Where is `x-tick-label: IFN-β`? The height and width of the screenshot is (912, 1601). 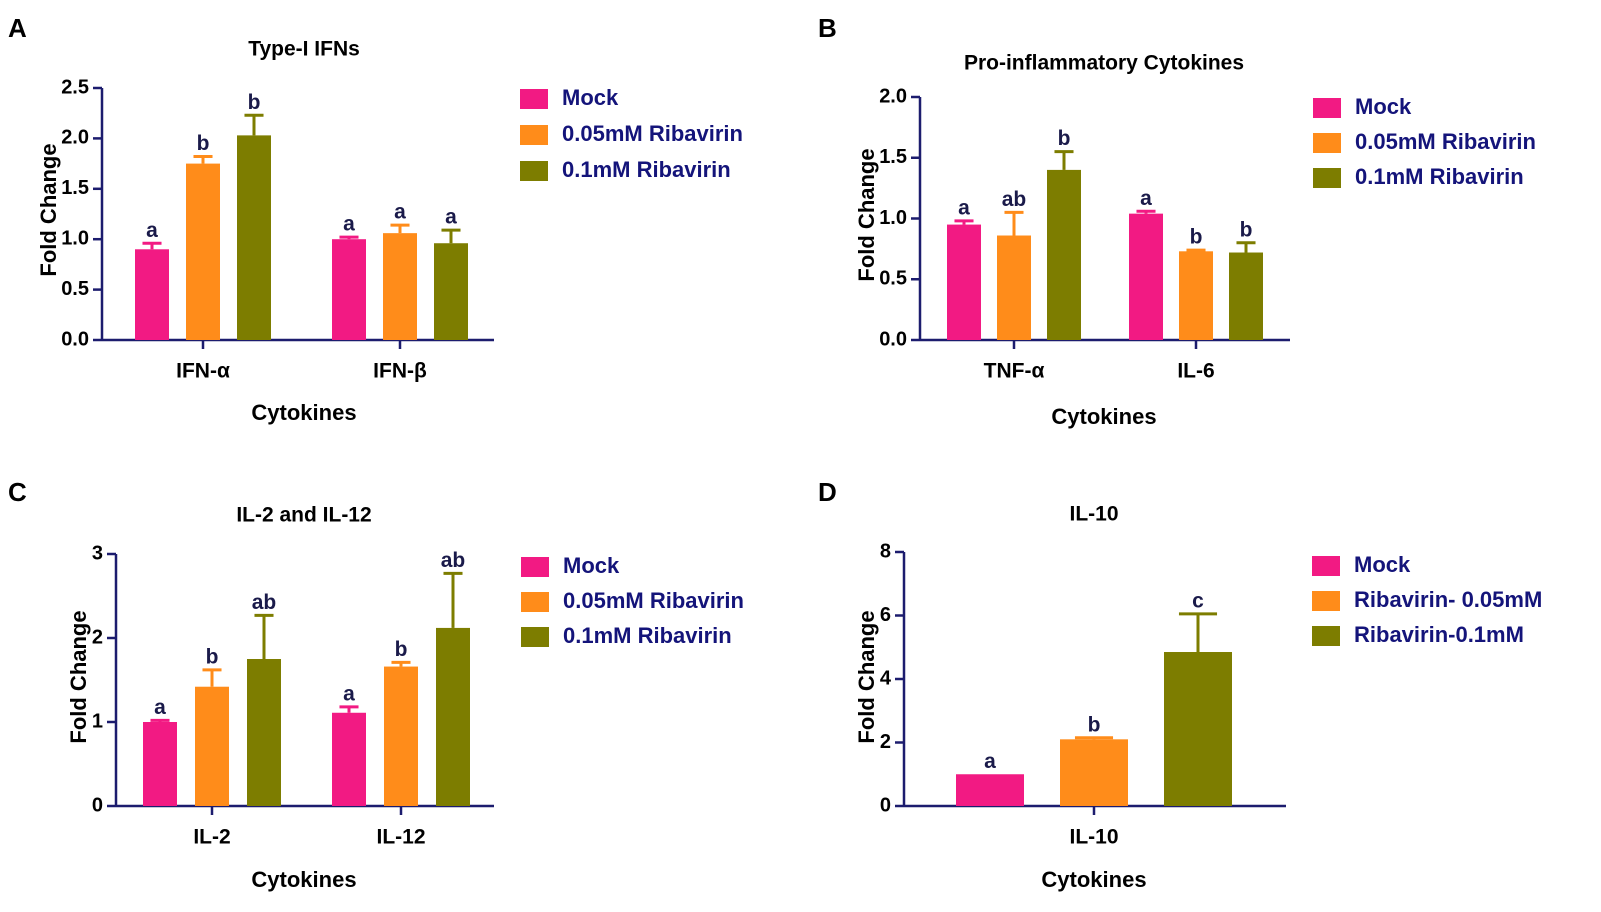 x-tick-label: IFN-β is located at coordinates (400, 371).